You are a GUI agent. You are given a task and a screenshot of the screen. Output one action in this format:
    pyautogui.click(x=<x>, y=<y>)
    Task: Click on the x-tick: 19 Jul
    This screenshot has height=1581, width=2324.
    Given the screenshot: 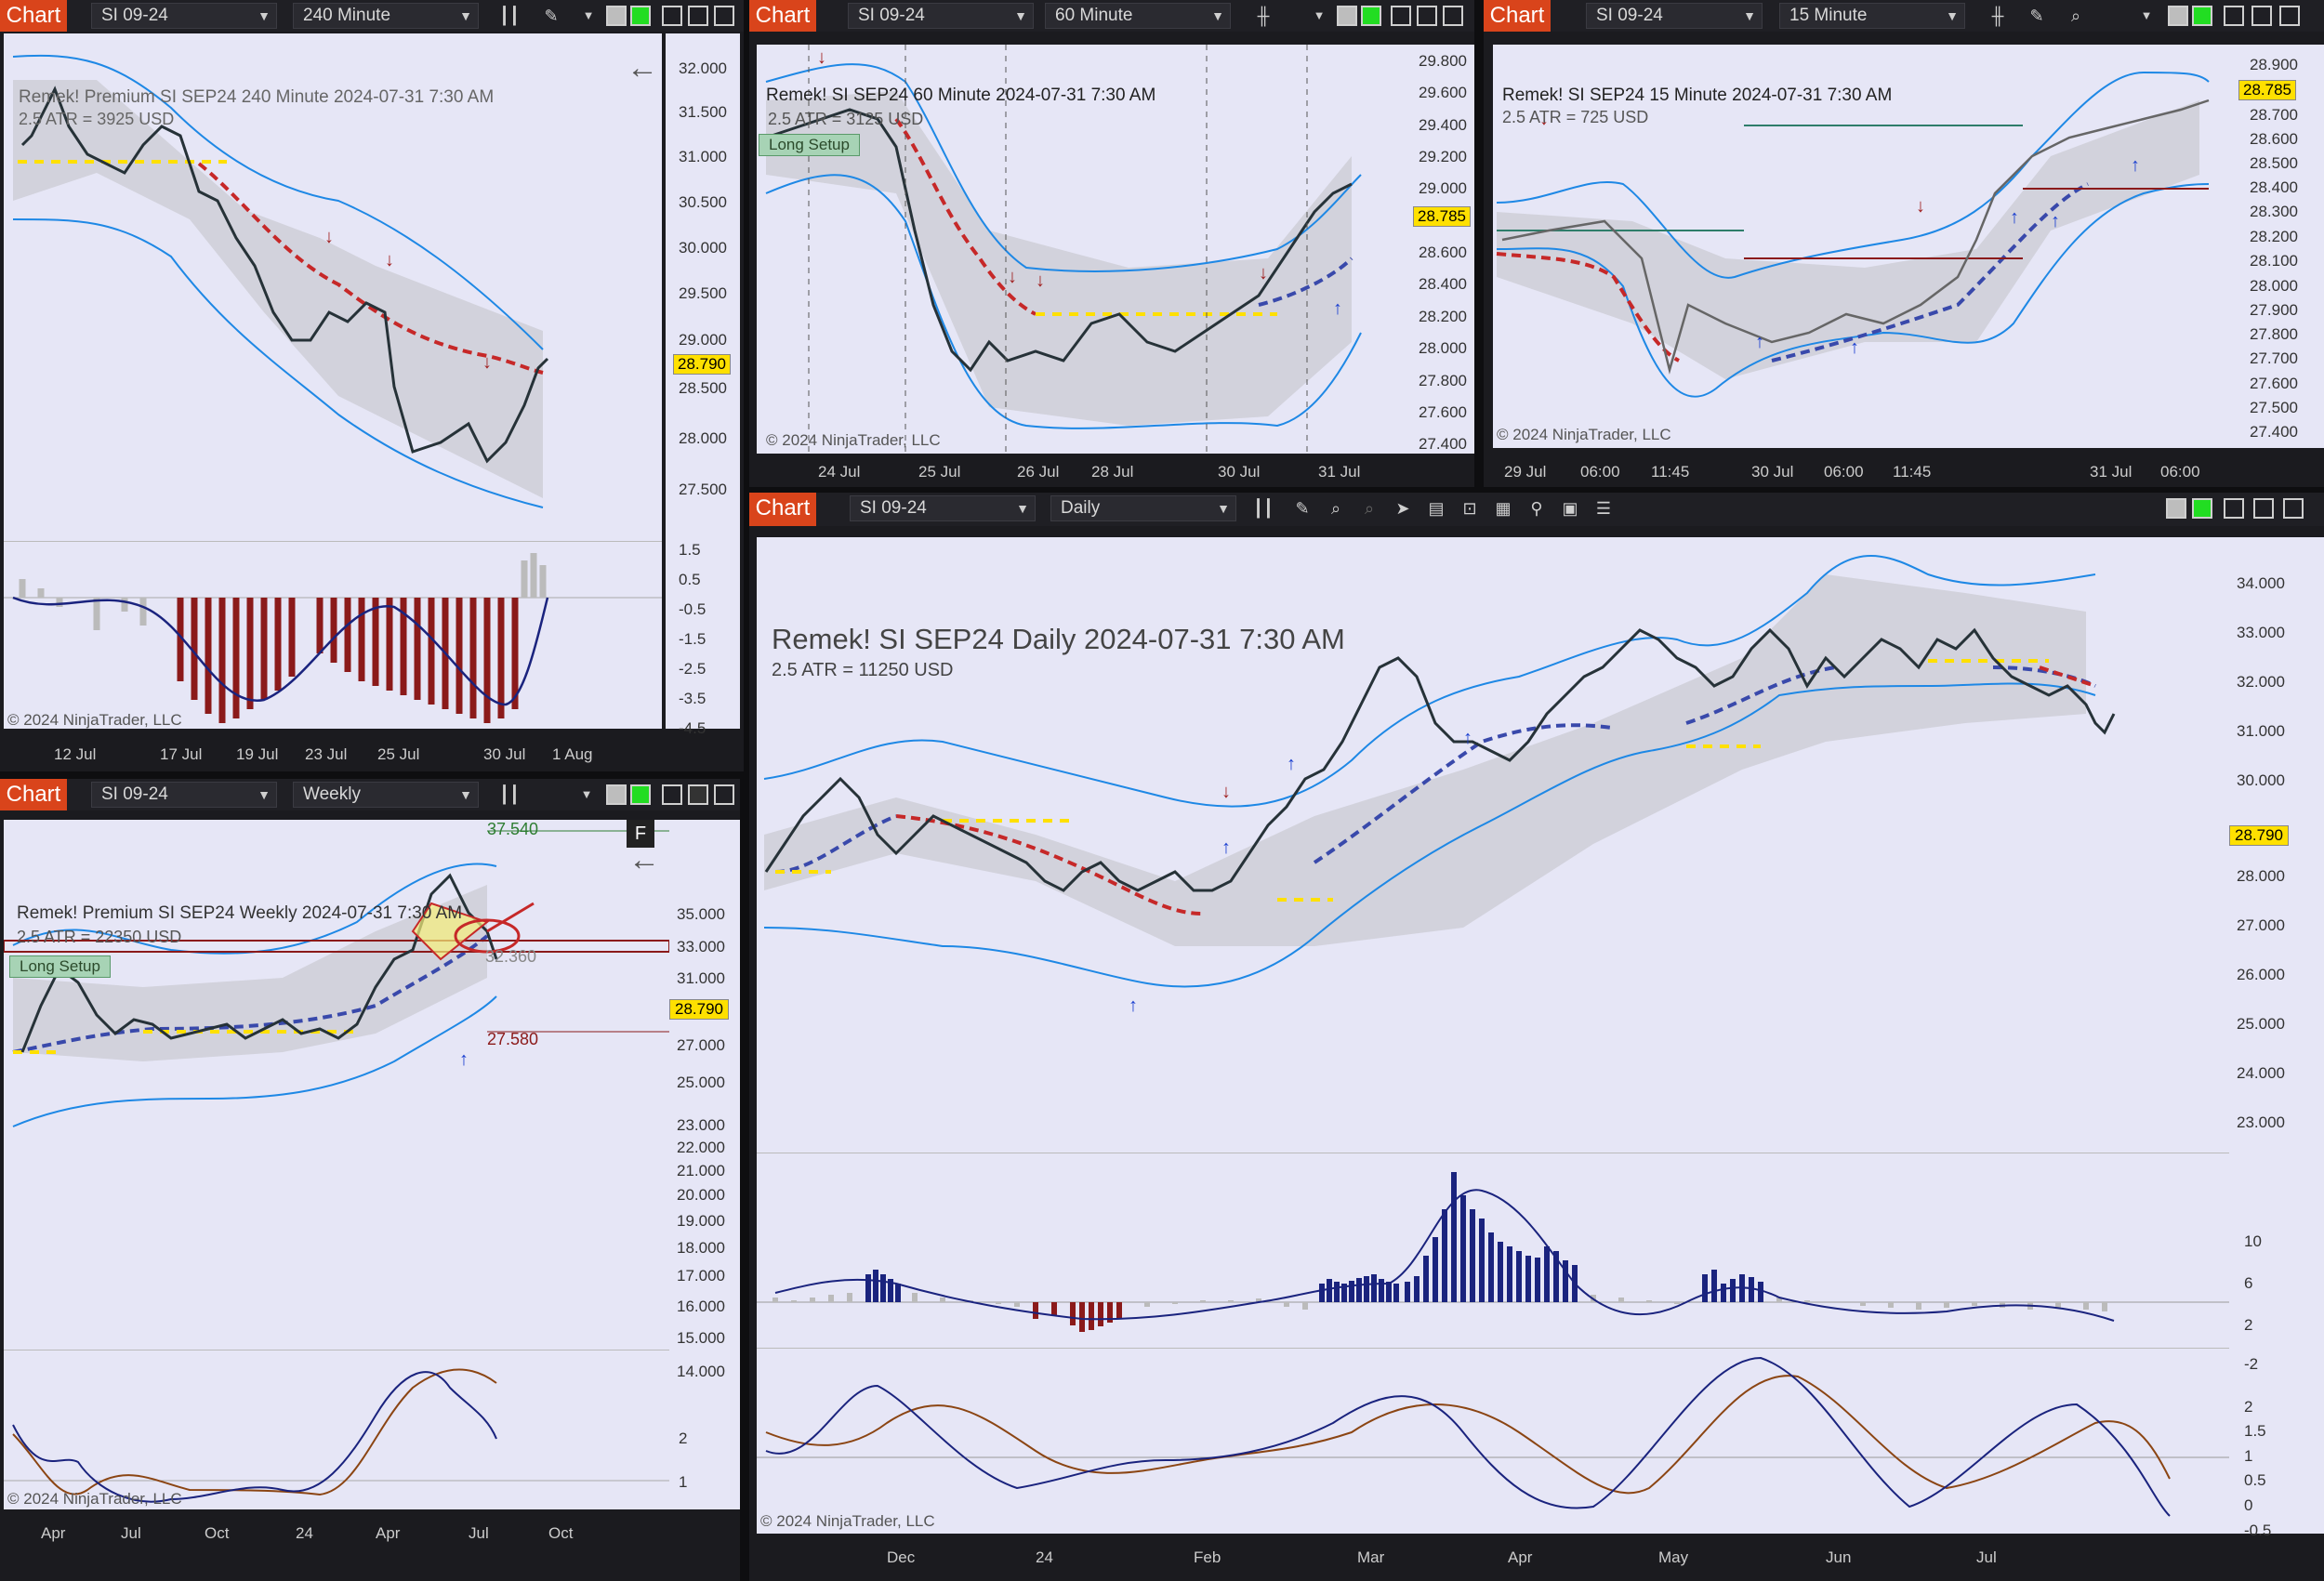 What is the action you would take?
    pyautogui.click(x=257, y=754)
    